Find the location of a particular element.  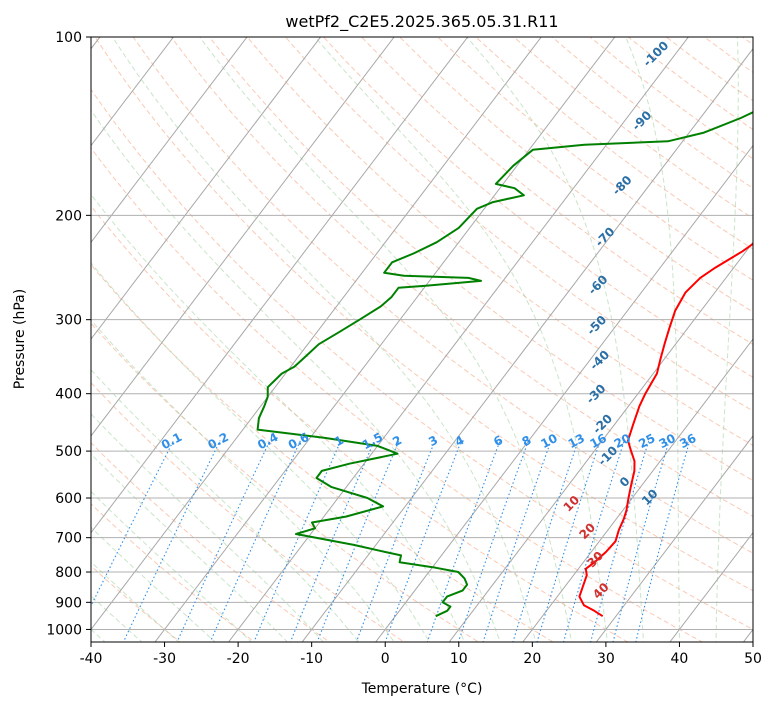

mixing-ratio-label: 16 is located at coordinates (598, 441).